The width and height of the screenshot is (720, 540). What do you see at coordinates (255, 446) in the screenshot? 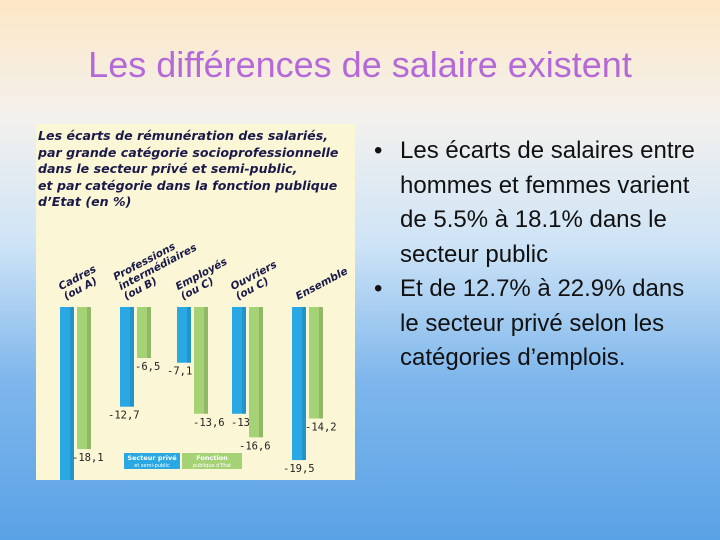
I see `data-label: -16,6` at bounding box center [255, 446].